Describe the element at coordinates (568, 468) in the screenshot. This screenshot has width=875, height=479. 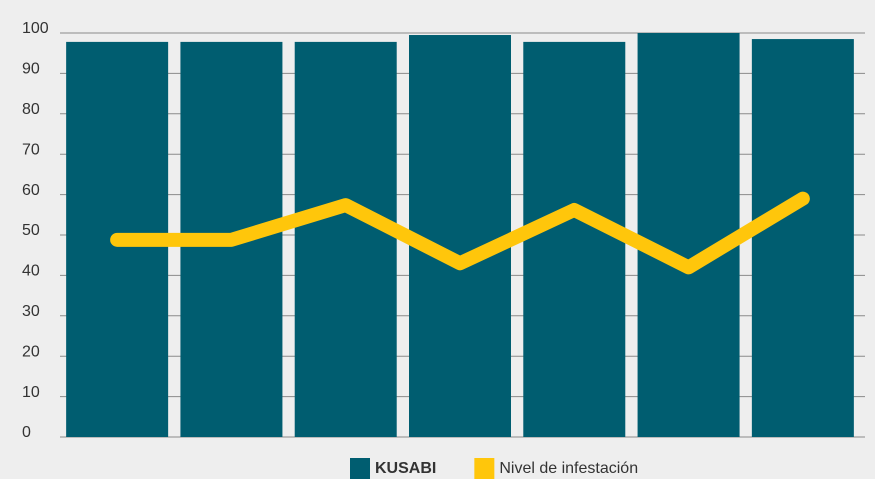
I see `legend-label: Nivel de infestación` at that location.